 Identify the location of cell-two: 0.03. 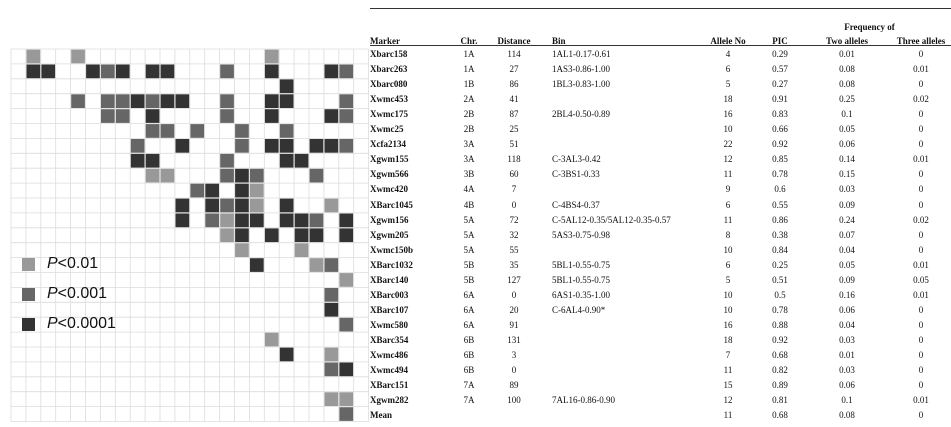
(847, 370).